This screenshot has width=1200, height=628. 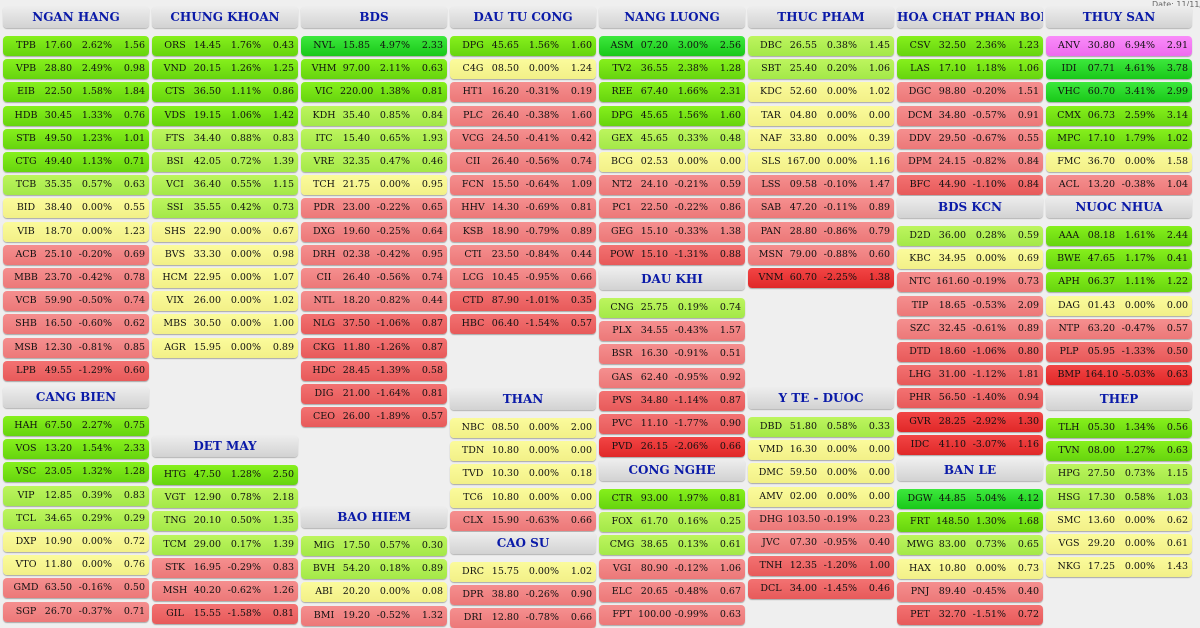 What do you see at coordinates (672, 162) in the screenshot?
I see `stock-row-bcg: BCG 02.53 0.00% 0.00` at bounding box center [672, 162].